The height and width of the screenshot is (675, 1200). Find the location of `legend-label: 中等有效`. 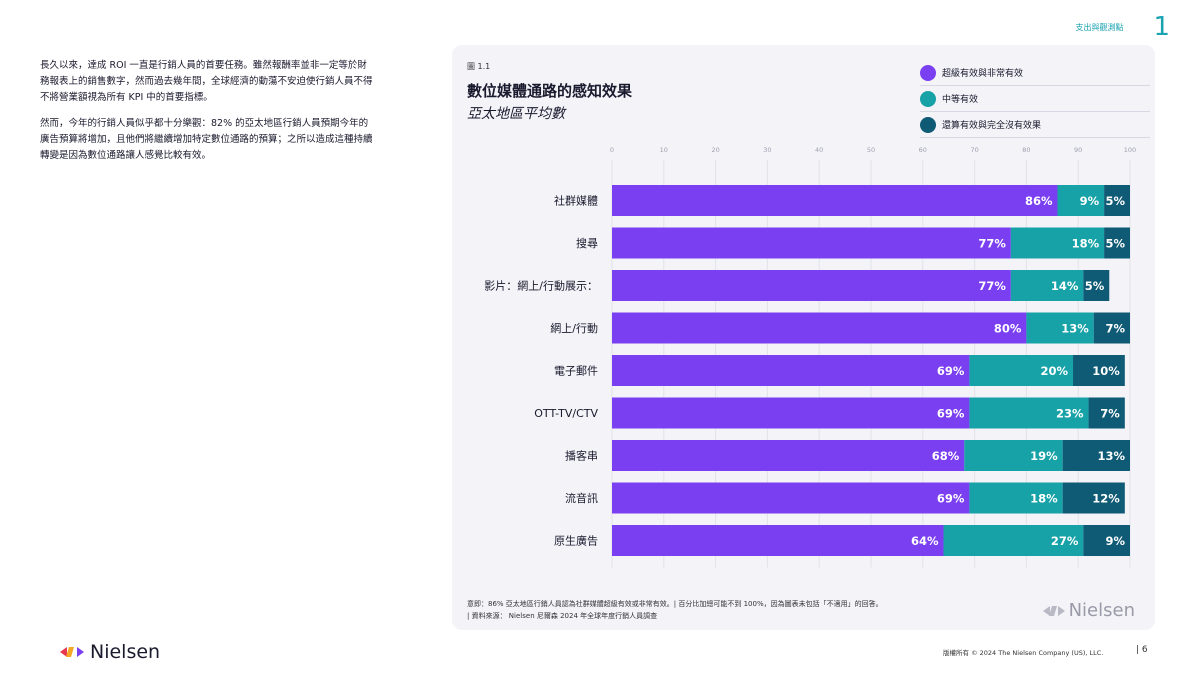

legend-label: 中等有效 is located at coordinates (960, 100).